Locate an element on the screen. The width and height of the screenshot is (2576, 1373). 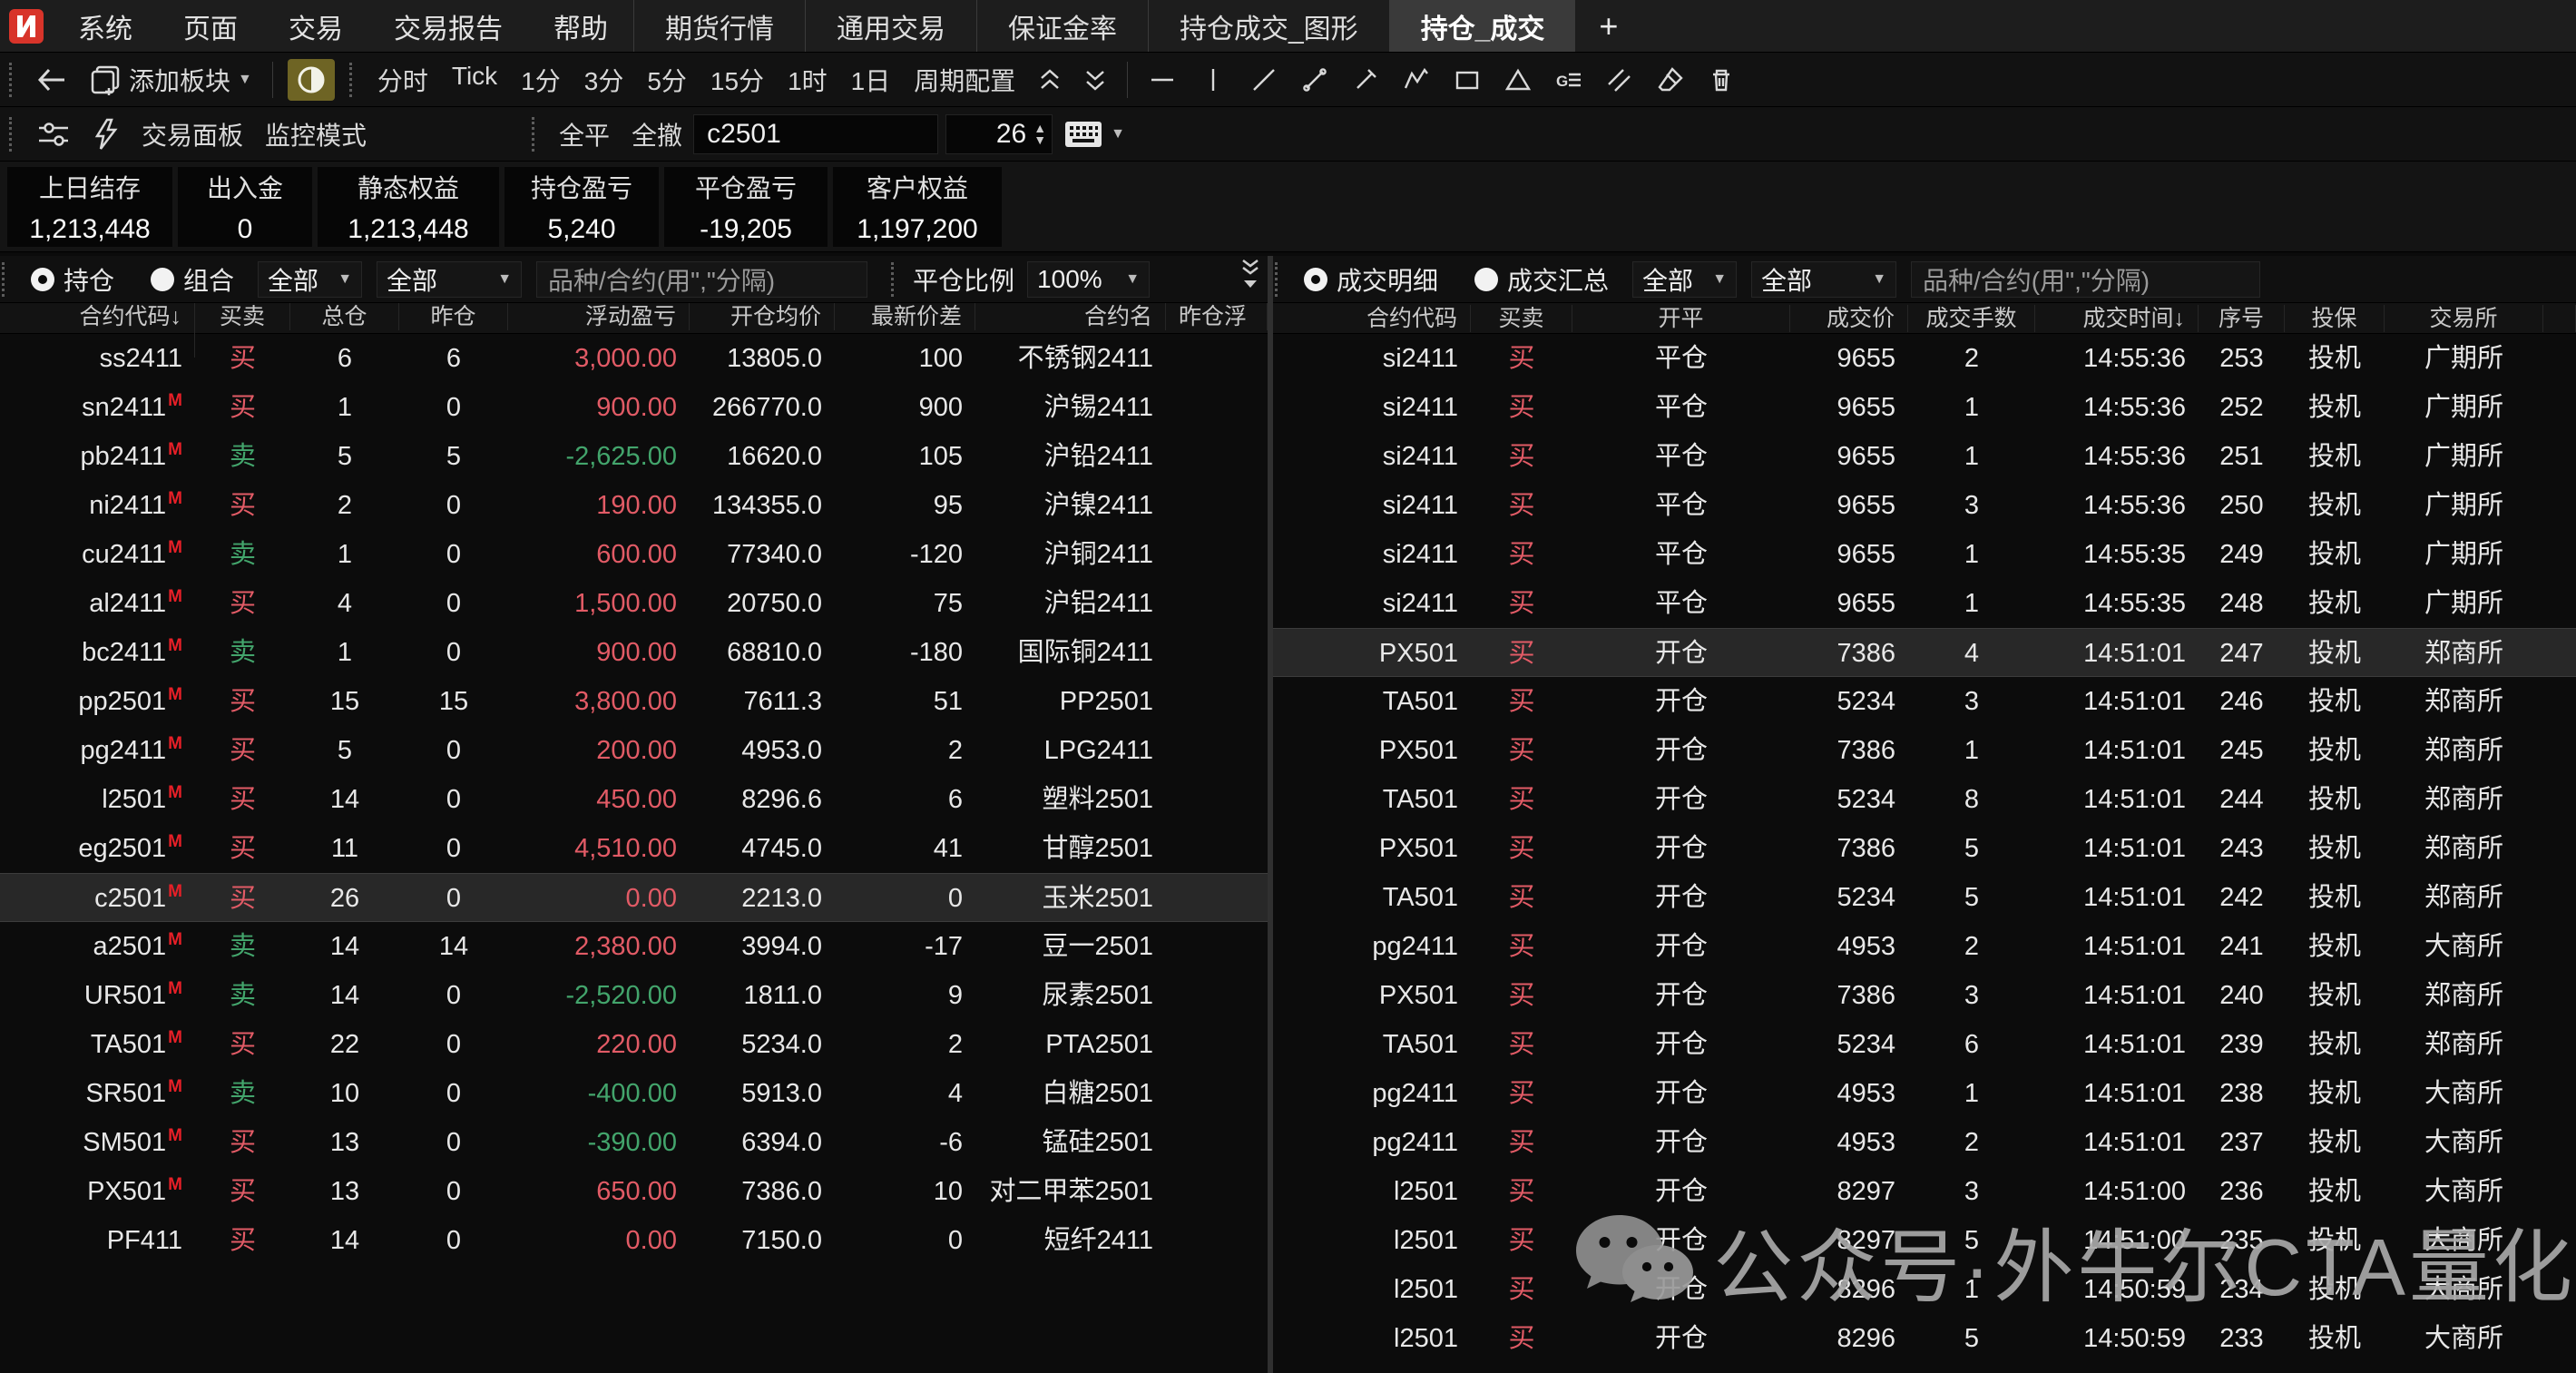
column-header-2: 总仓 is located at coordinates (344, 317).